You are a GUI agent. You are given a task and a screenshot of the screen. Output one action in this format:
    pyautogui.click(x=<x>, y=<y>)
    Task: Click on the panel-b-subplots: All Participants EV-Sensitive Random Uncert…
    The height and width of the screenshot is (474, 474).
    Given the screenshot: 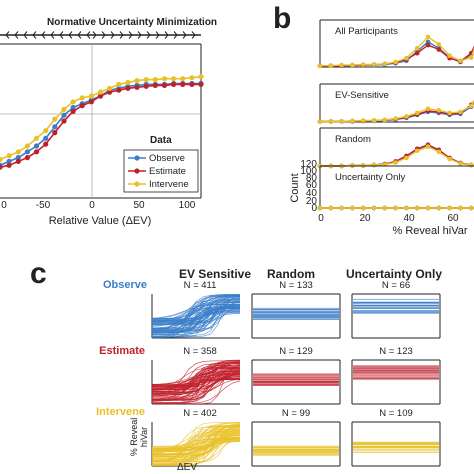 What is the action you would take?
    pyautogui.click(x=395, y=115)
    